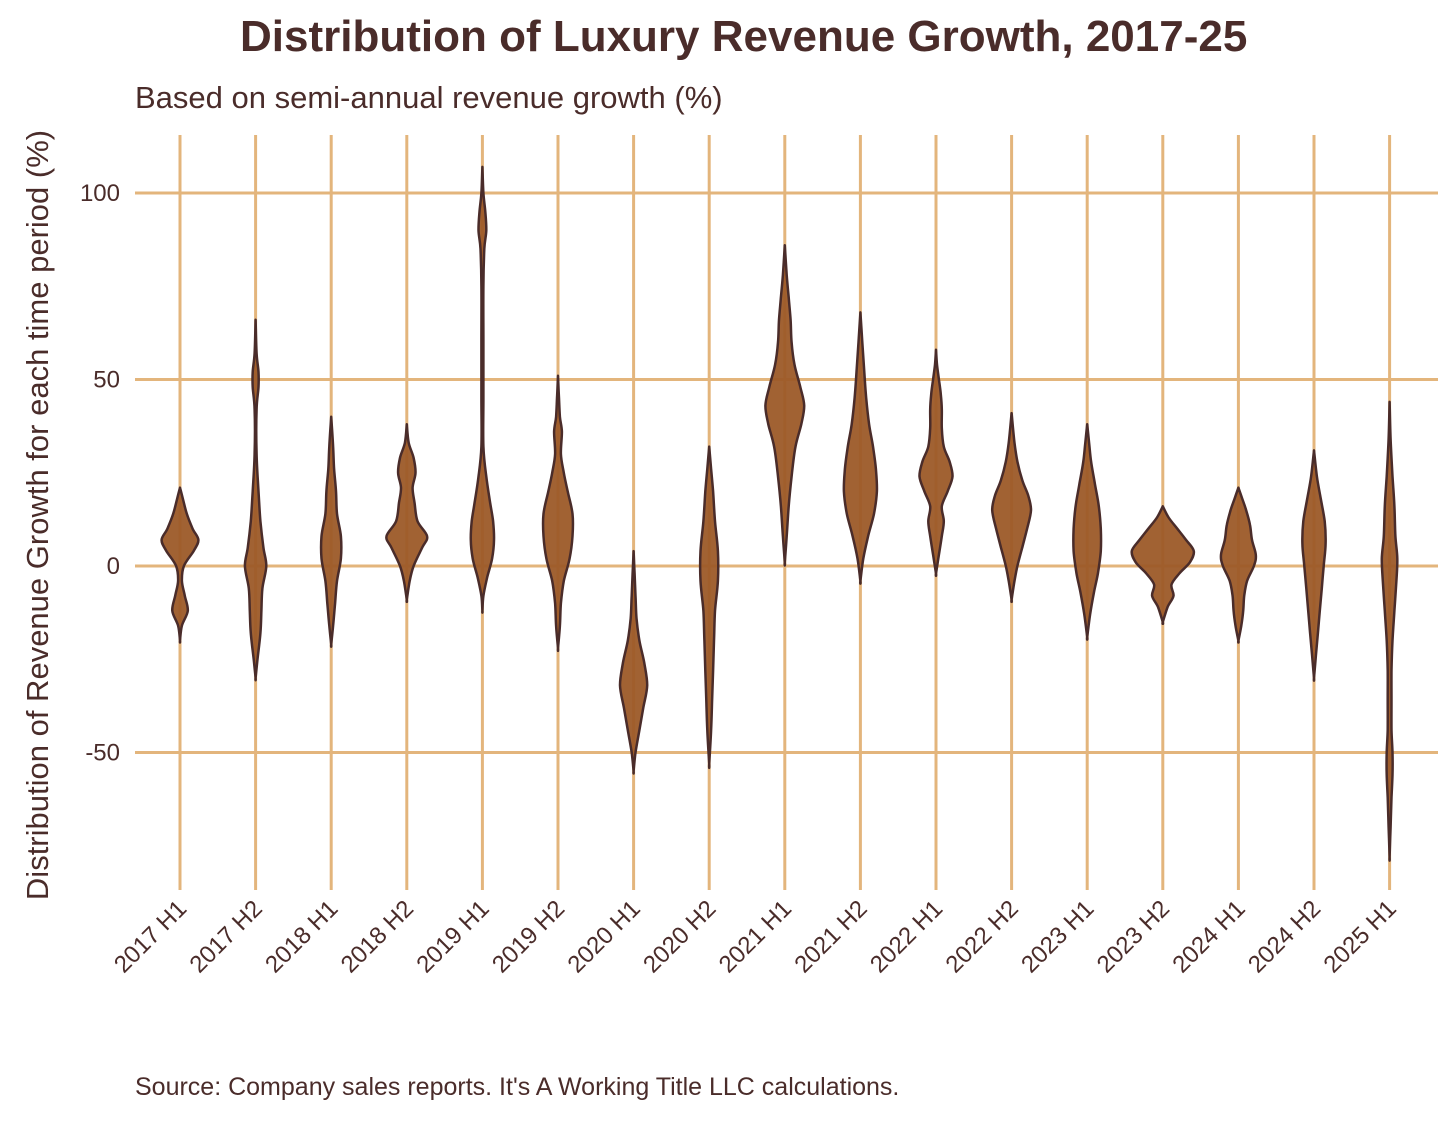  What do you see at coordinates (1011, 507) in the screenshot?
I see `violin-2022-h2` at bounding box center [1011, 507].